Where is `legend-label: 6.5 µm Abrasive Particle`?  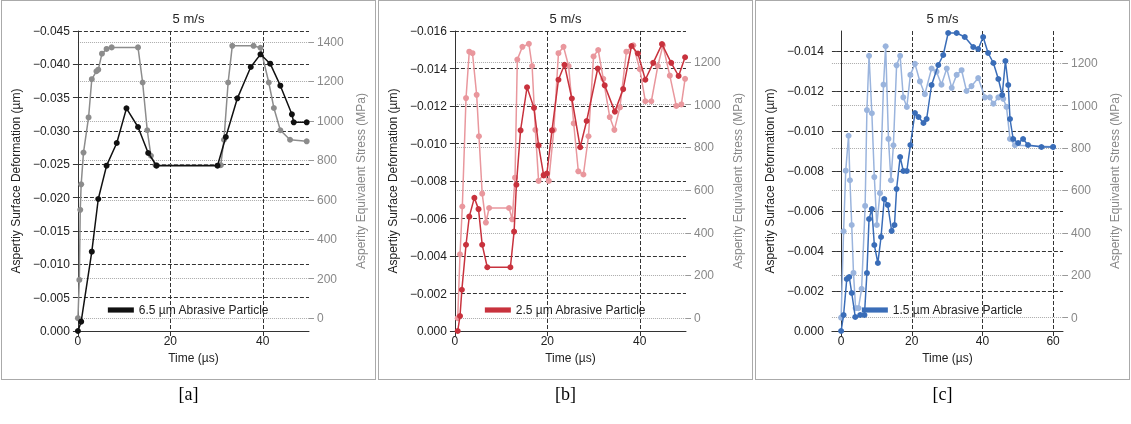 legend-label: 6.5 µm Abrasive Particle is located at coordinates (203, 310).